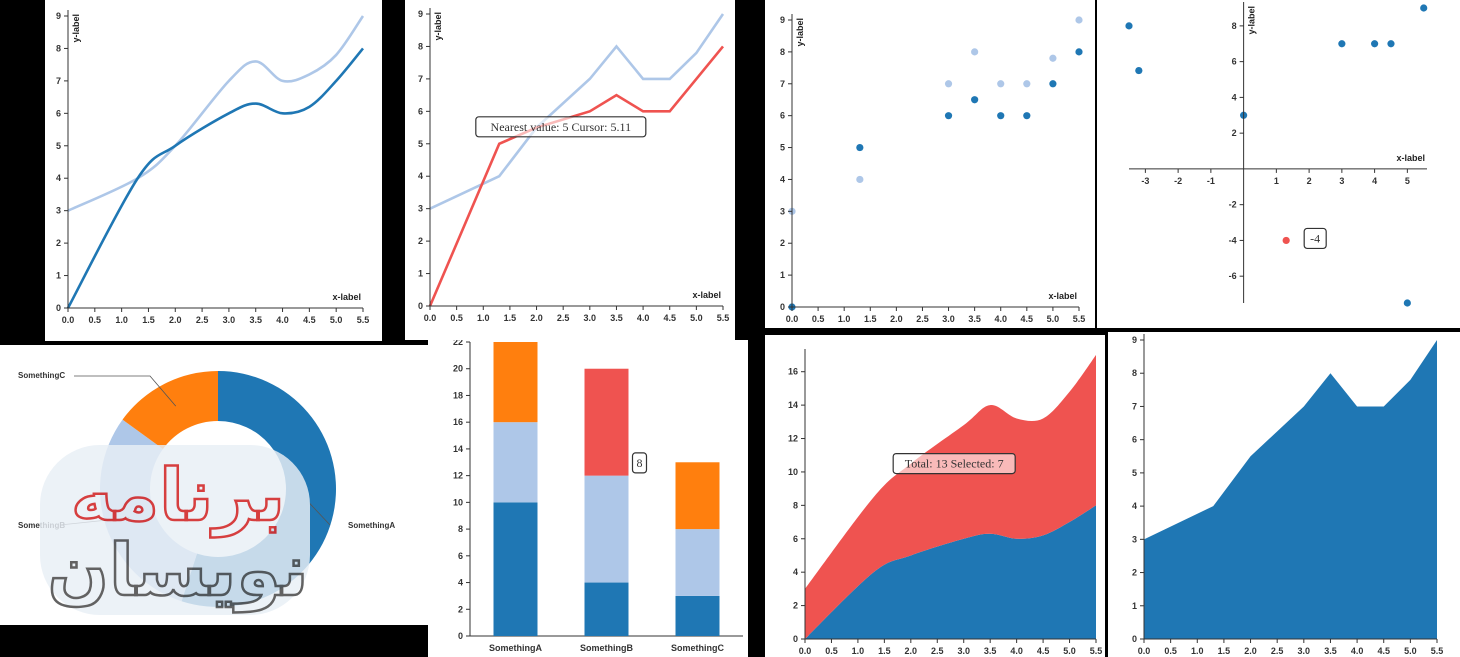 The image size is (1460, 657). I want to click on y-tick-label: 12, so click(793, 439).